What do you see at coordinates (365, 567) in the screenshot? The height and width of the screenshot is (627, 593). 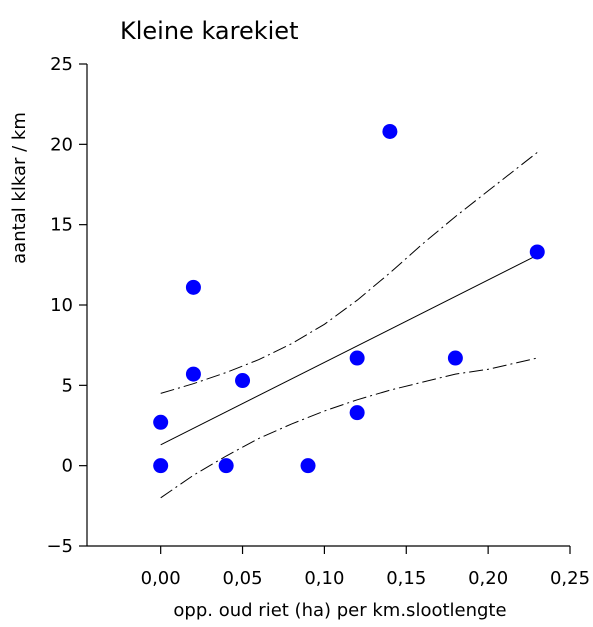 I see `x-ticks: 0,00 0,05 0,10 0,15 0,20 0,25` at bounding box center [365, 567].